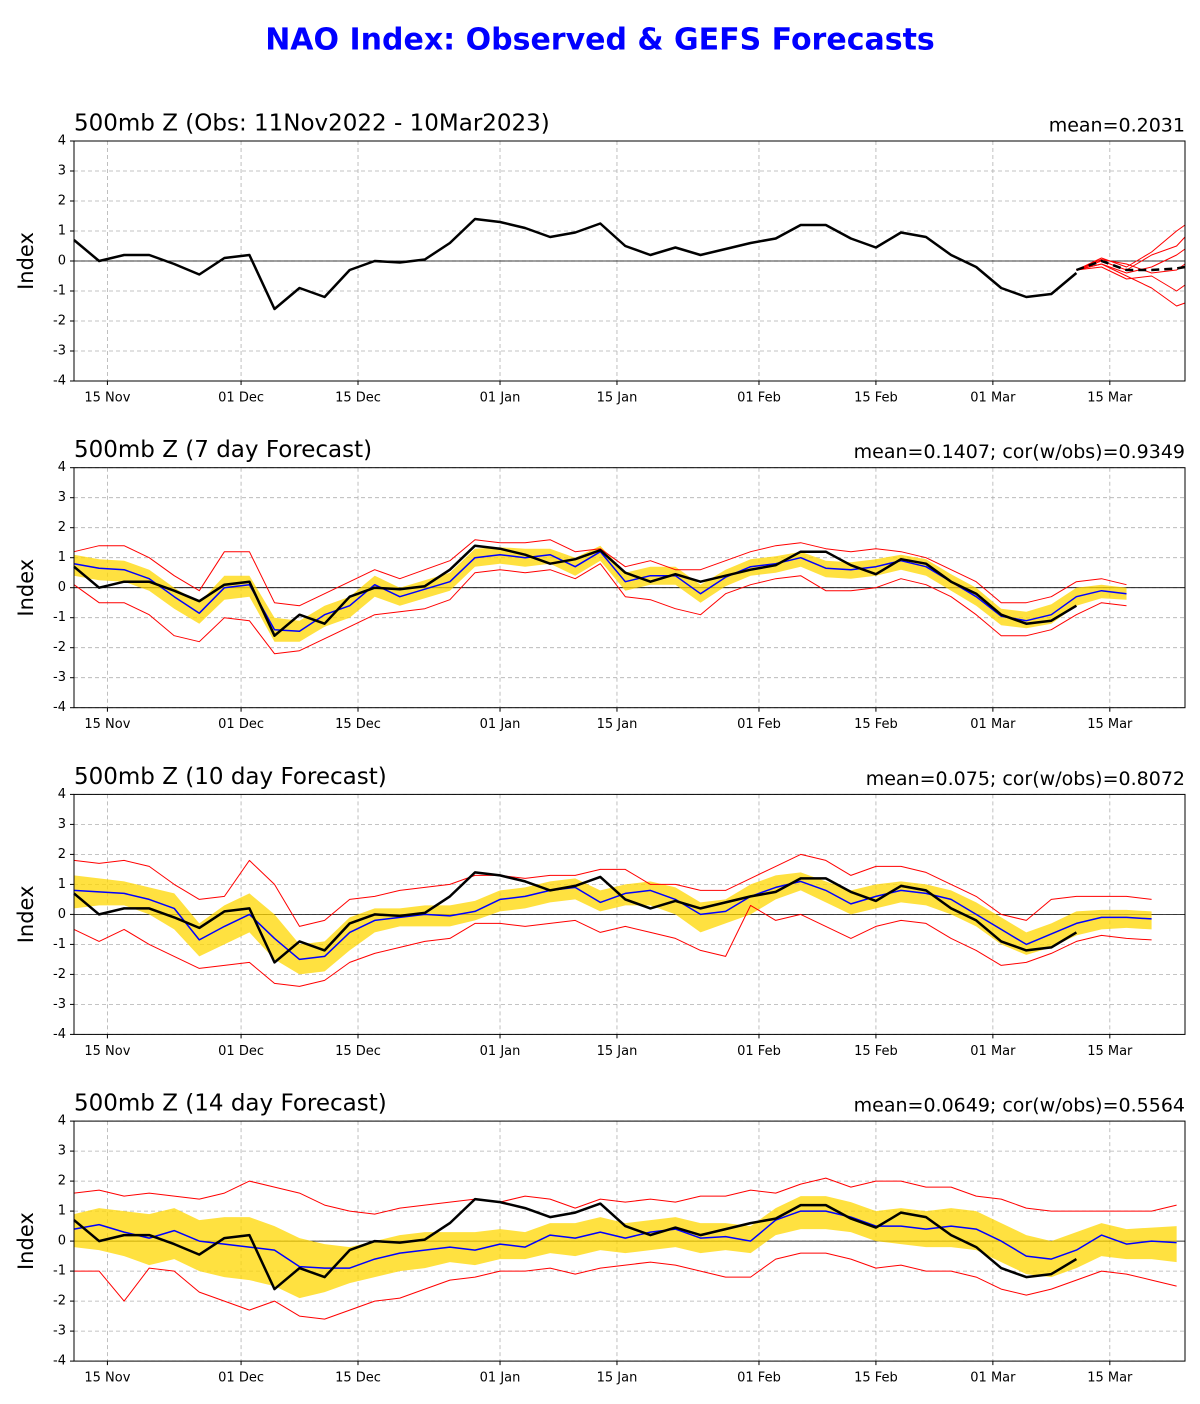 This screenshot has height=1404, width=1200. What do you see at coordinates (1019, 1106) in the screenshot?
I see `panel-annotation: mean=0.0649; cor(w/obs)=0.5564` at bounding box center [1019, 1106].